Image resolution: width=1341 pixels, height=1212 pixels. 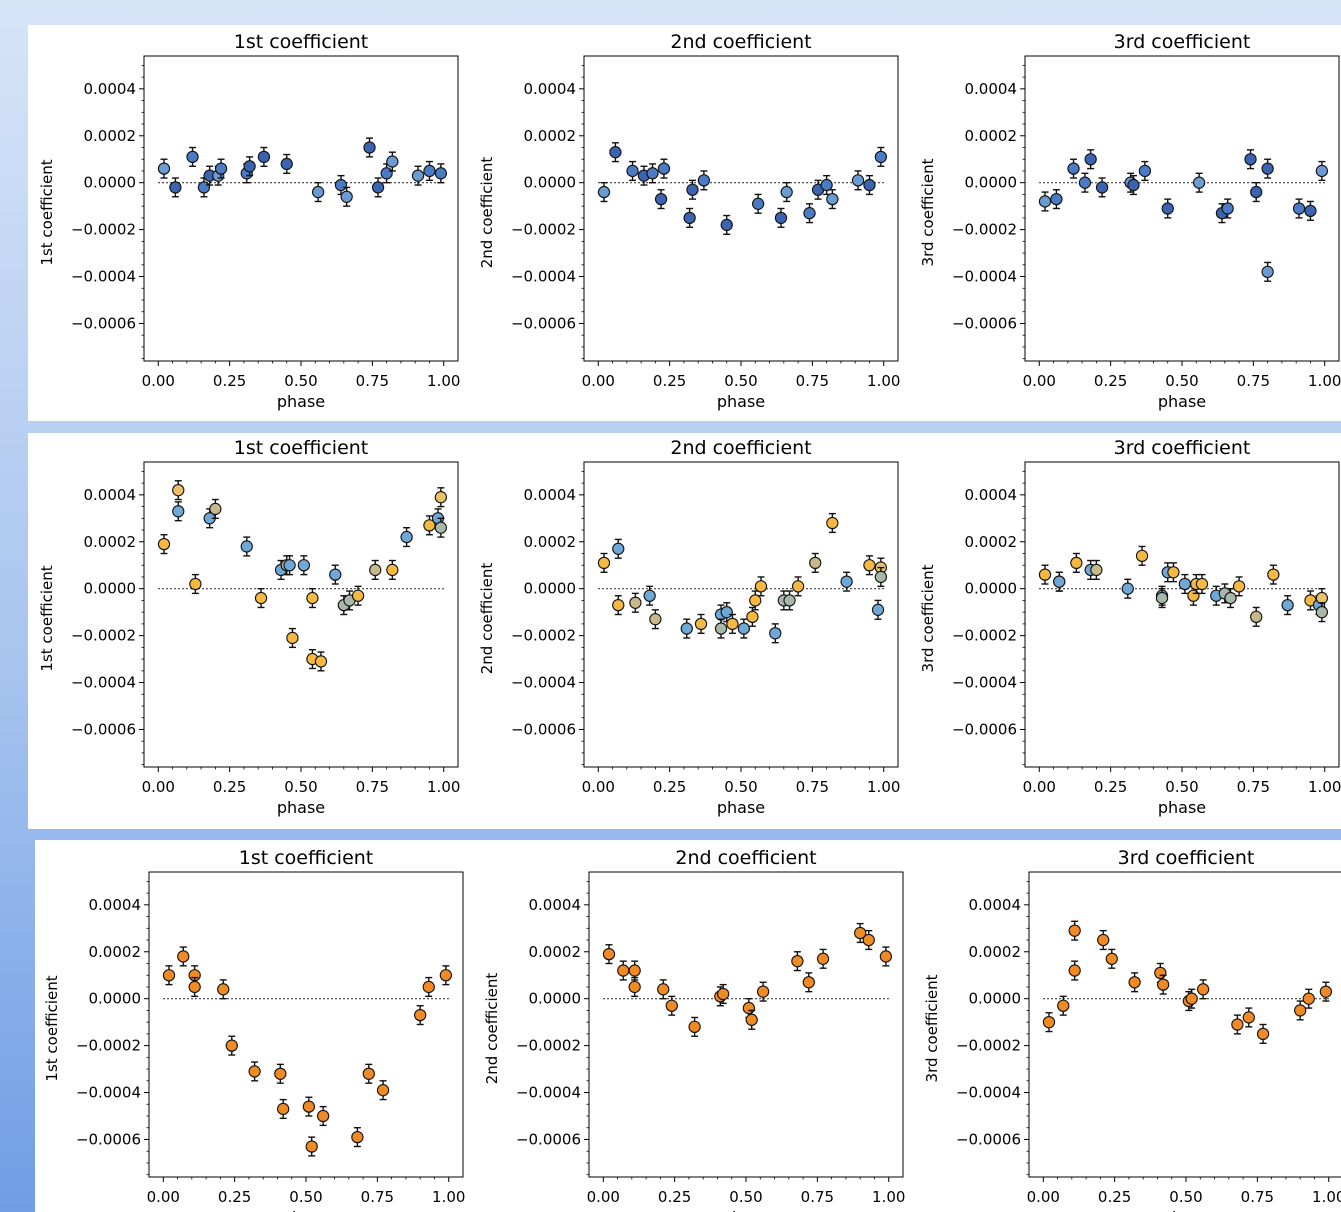 I want to click on subplot-title: 1st coefficient, so click(x=301, y=42).